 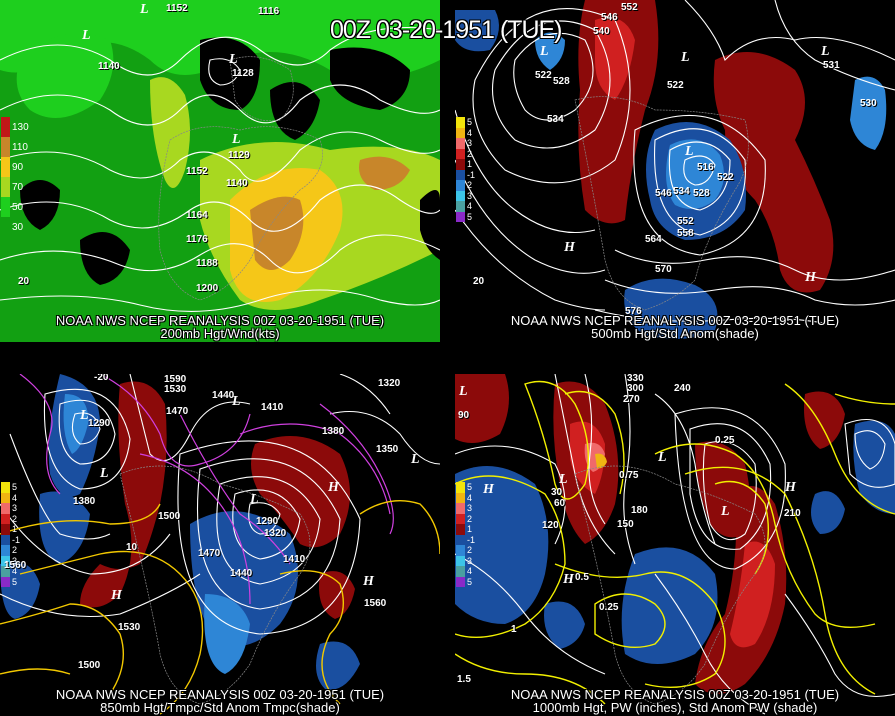 I want to click on contour-label: 1380, so click(x=333, y=431).